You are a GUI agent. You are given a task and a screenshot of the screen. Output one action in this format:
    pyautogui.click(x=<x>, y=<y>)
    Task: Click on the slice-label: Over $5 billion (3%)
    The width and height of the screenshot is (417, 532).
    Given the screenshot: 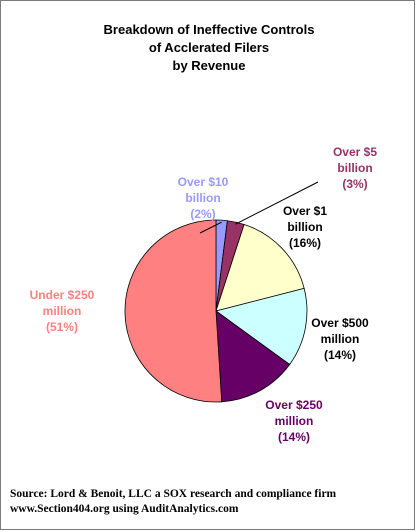 What is the action you would take?
    pyautogui.click(x=355, y=168)
    